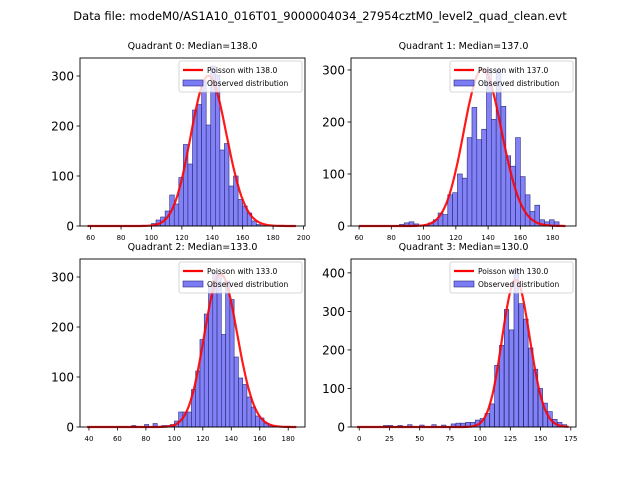 The width and height of the screenshot is (640, 480). What do you see at coordinates (242, 271) in the screenshot?
I see `legend-label-poisson: Poisson with 133.0` at bounding box center [242, 271].